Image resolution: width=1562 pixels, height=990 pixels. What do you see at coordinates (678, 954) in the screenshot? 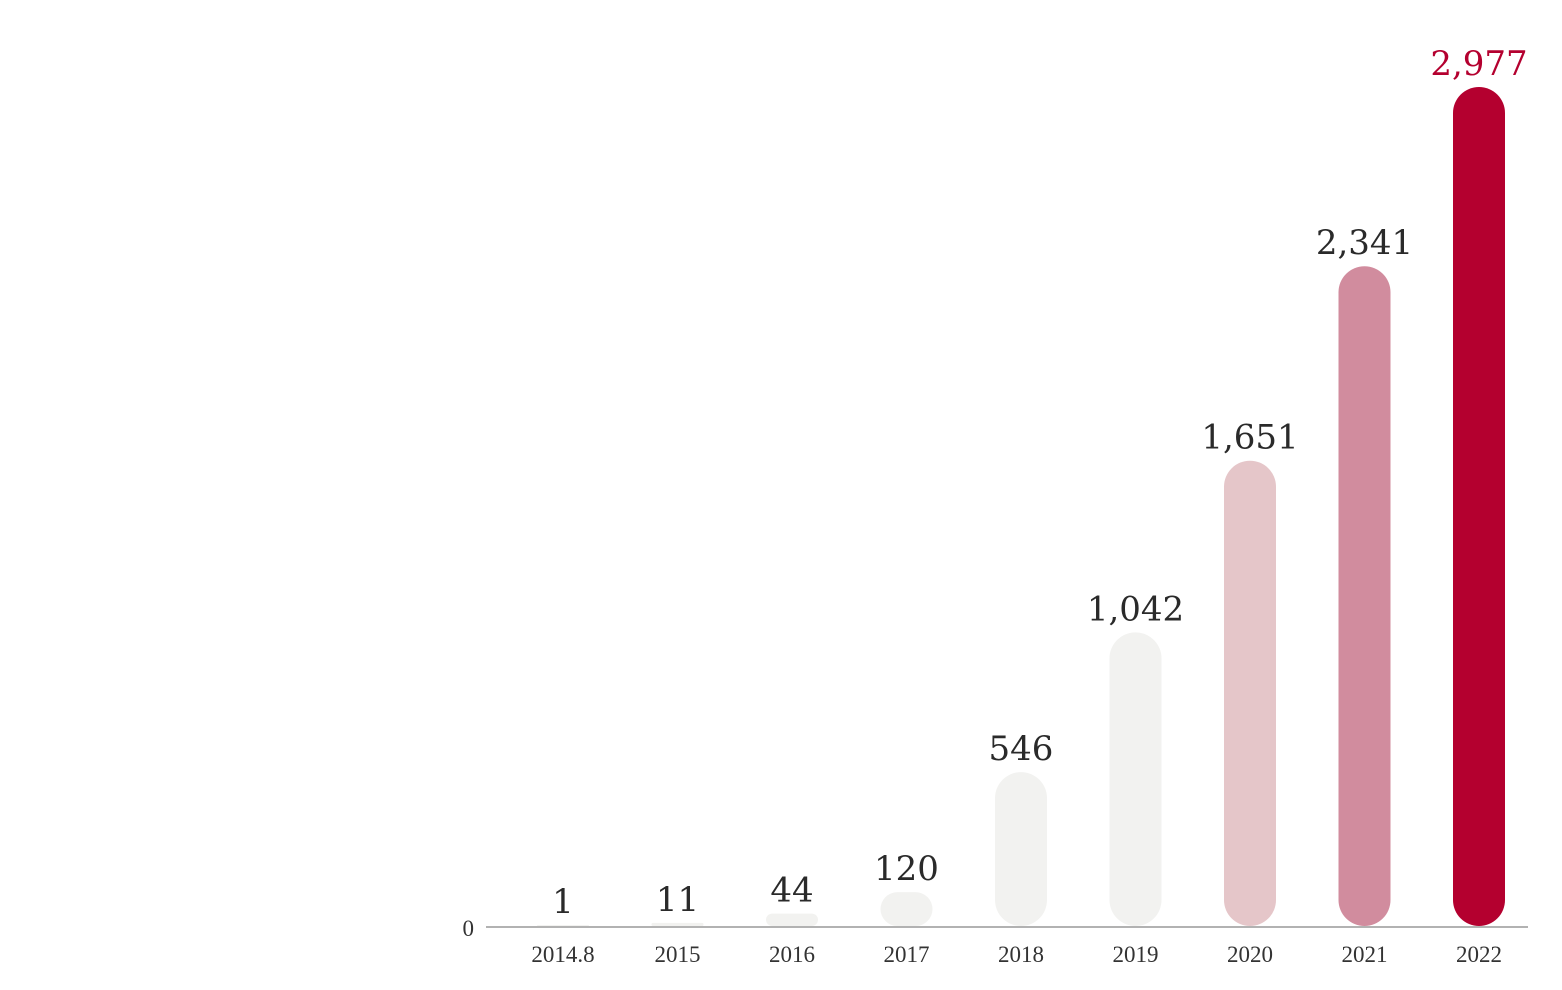
I see `x-tick-label-2015: 2015` at bounding box center [678, 954].